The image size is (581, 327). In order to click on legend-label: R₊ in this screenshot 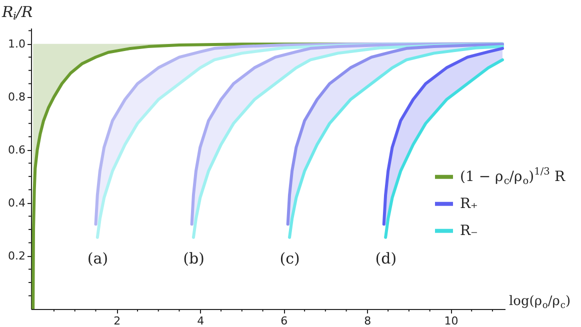, I will do `click(469, 204)`.